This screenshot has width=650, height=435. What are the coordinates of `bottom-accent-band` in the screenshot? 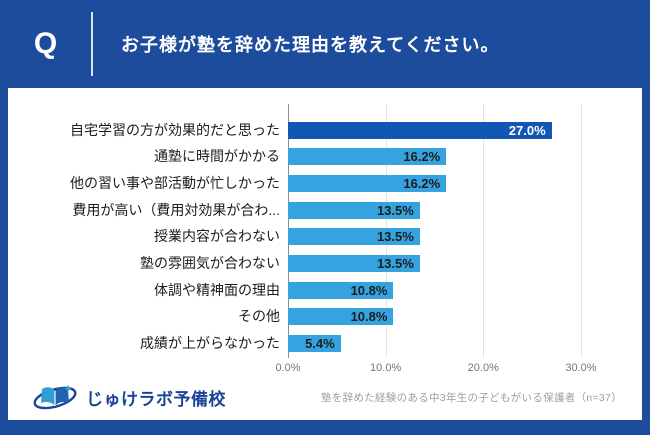 It's located at (325, 427).